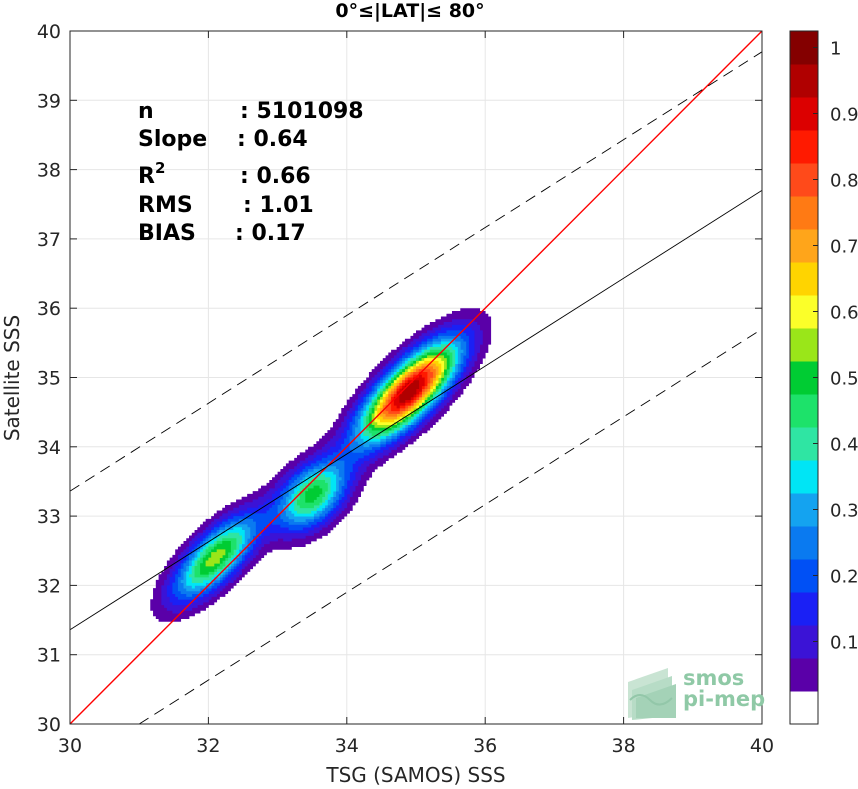  I want to click on colorbar-tick-label: 0.4, so click(844, 445).